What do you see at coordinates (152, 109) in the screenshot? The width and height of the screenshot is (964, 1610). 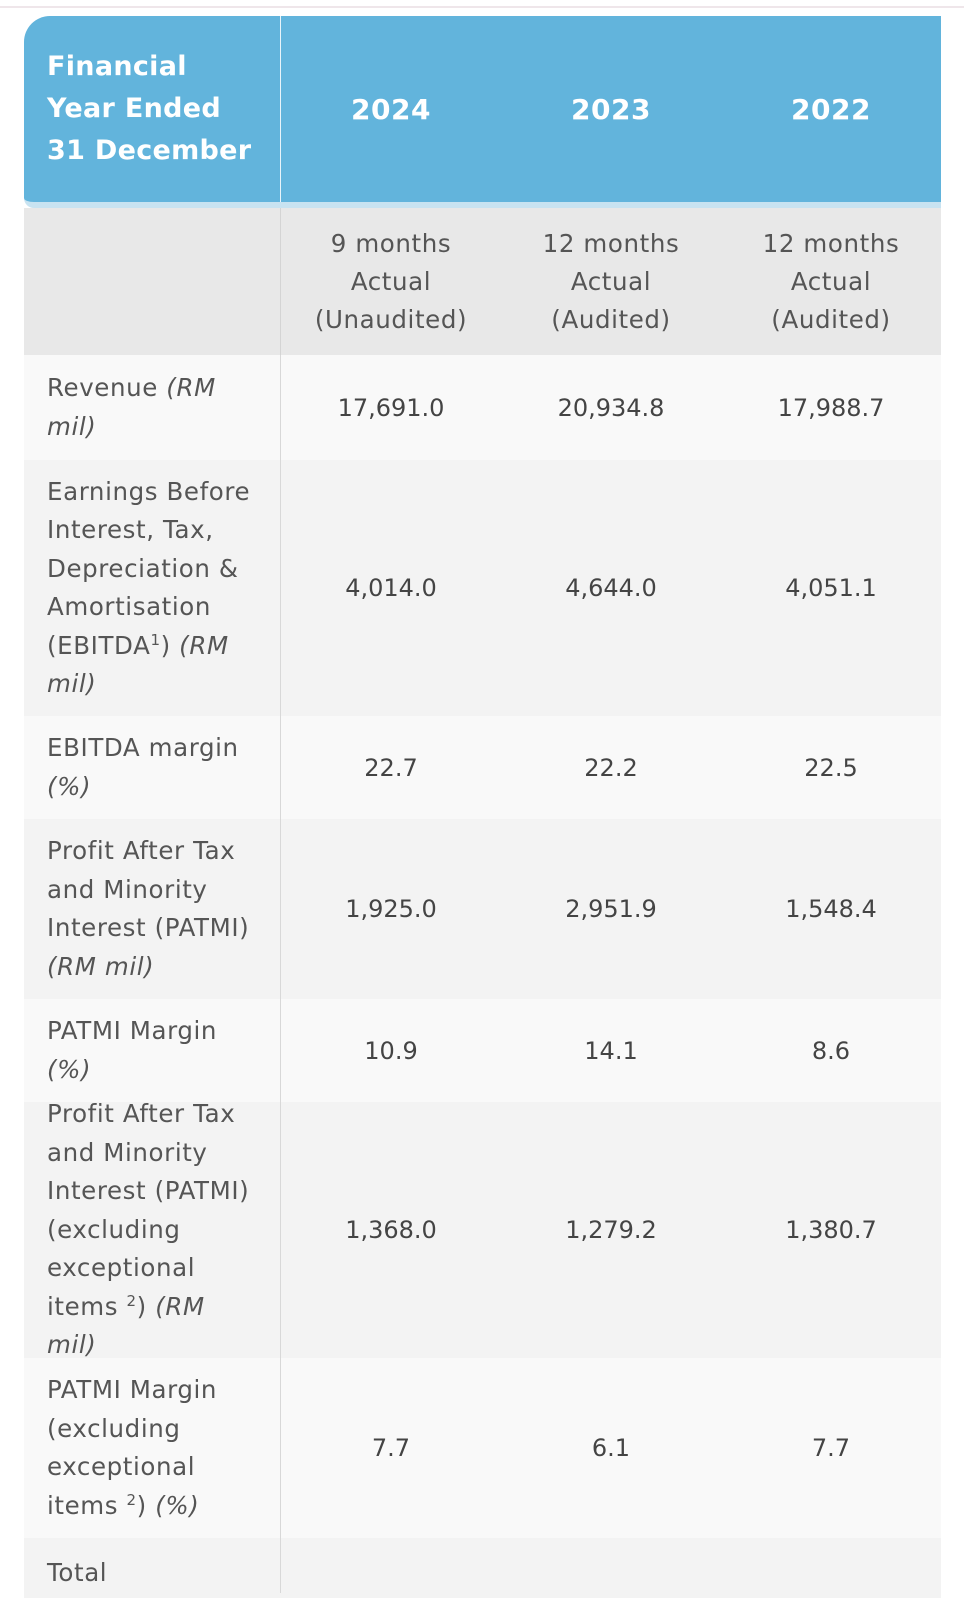 I see `header-financial-year-label: Financial Year Ended 31 December` at bounding box center [152, 109].